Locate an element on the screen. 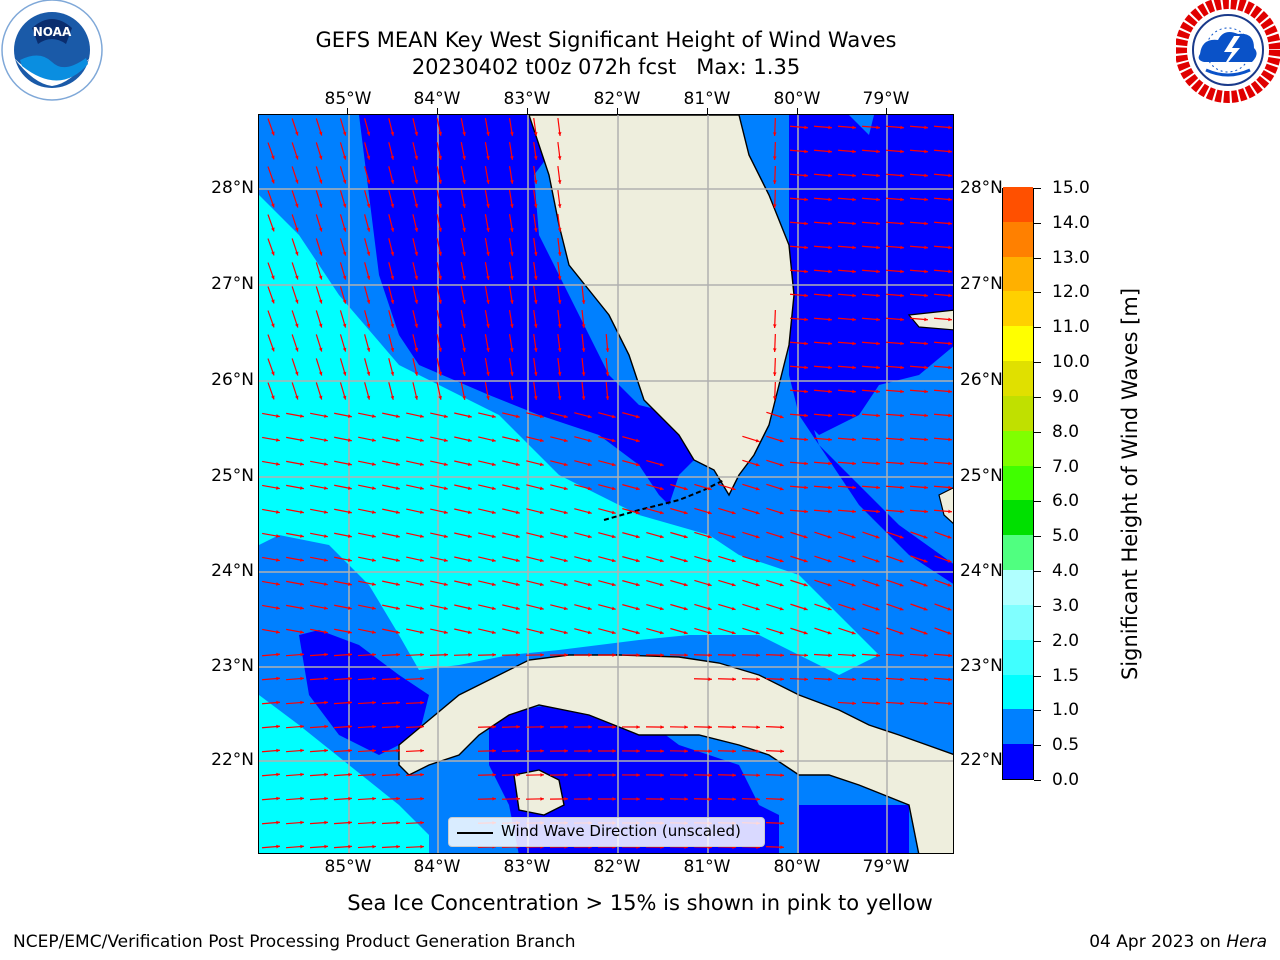 The image size is (1280, 960). lat-label-right: 23°N is located at coordinates (981, 666).